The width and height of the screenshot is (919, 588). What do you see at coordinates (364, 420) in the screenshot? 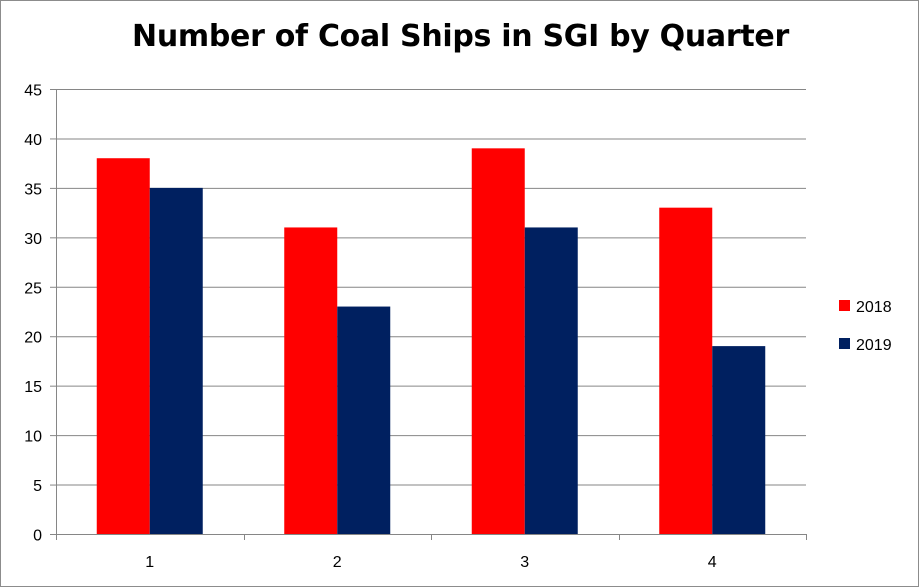
I see `bar-2019-q2` at bounding box center [364, 420].